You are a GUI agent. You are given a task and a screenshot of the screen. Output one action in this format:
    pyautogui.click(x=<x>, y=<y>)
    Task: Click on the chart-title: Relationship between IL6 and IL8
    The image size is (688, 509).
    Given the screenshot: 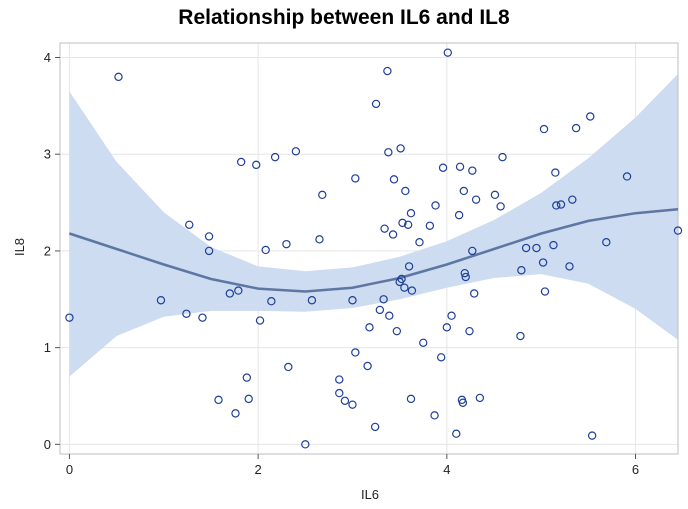 What is the action you would take?
    pyautogui.click(x=344, y=17)
    